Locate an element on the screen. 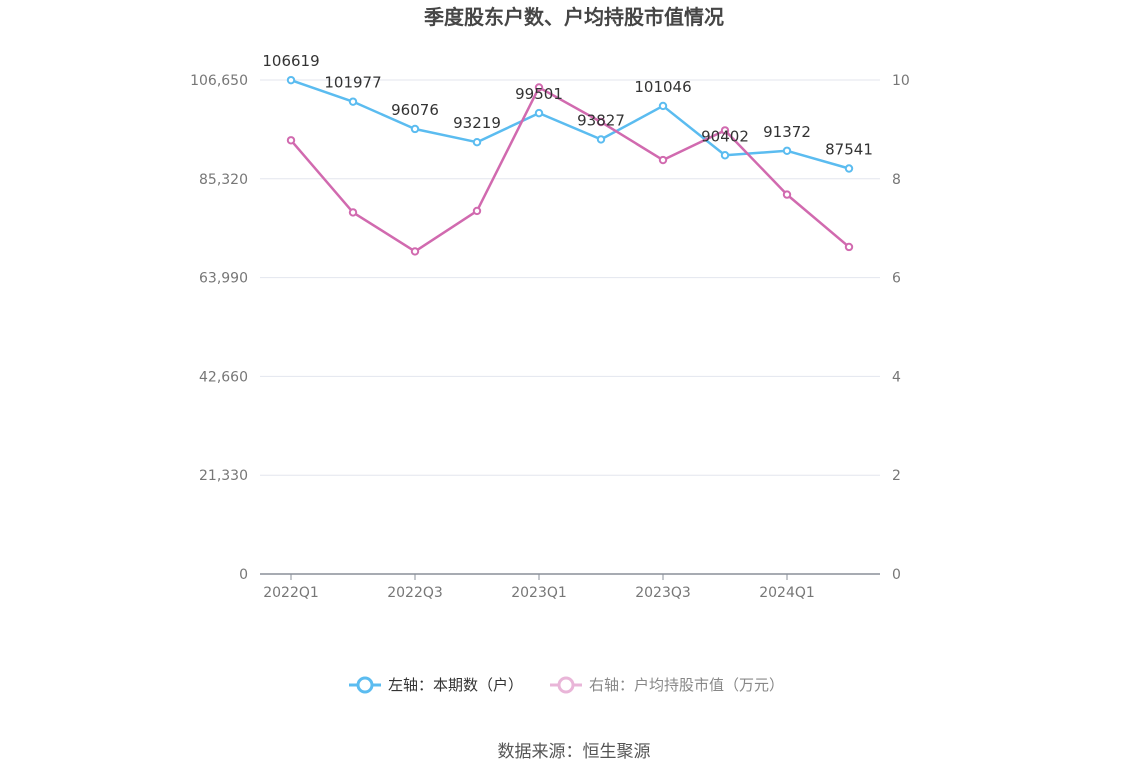  data-label: 106619 is located at coordinates (290, 61).